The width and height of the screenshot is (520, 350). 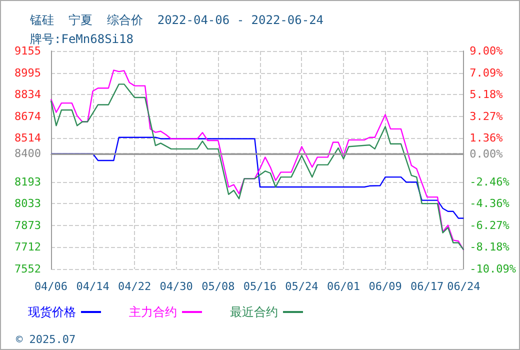 What do you see at coordinates (27, 73) in the screenshot?
I see `y-tick-label: 8995` at bounding box center [27, 73].